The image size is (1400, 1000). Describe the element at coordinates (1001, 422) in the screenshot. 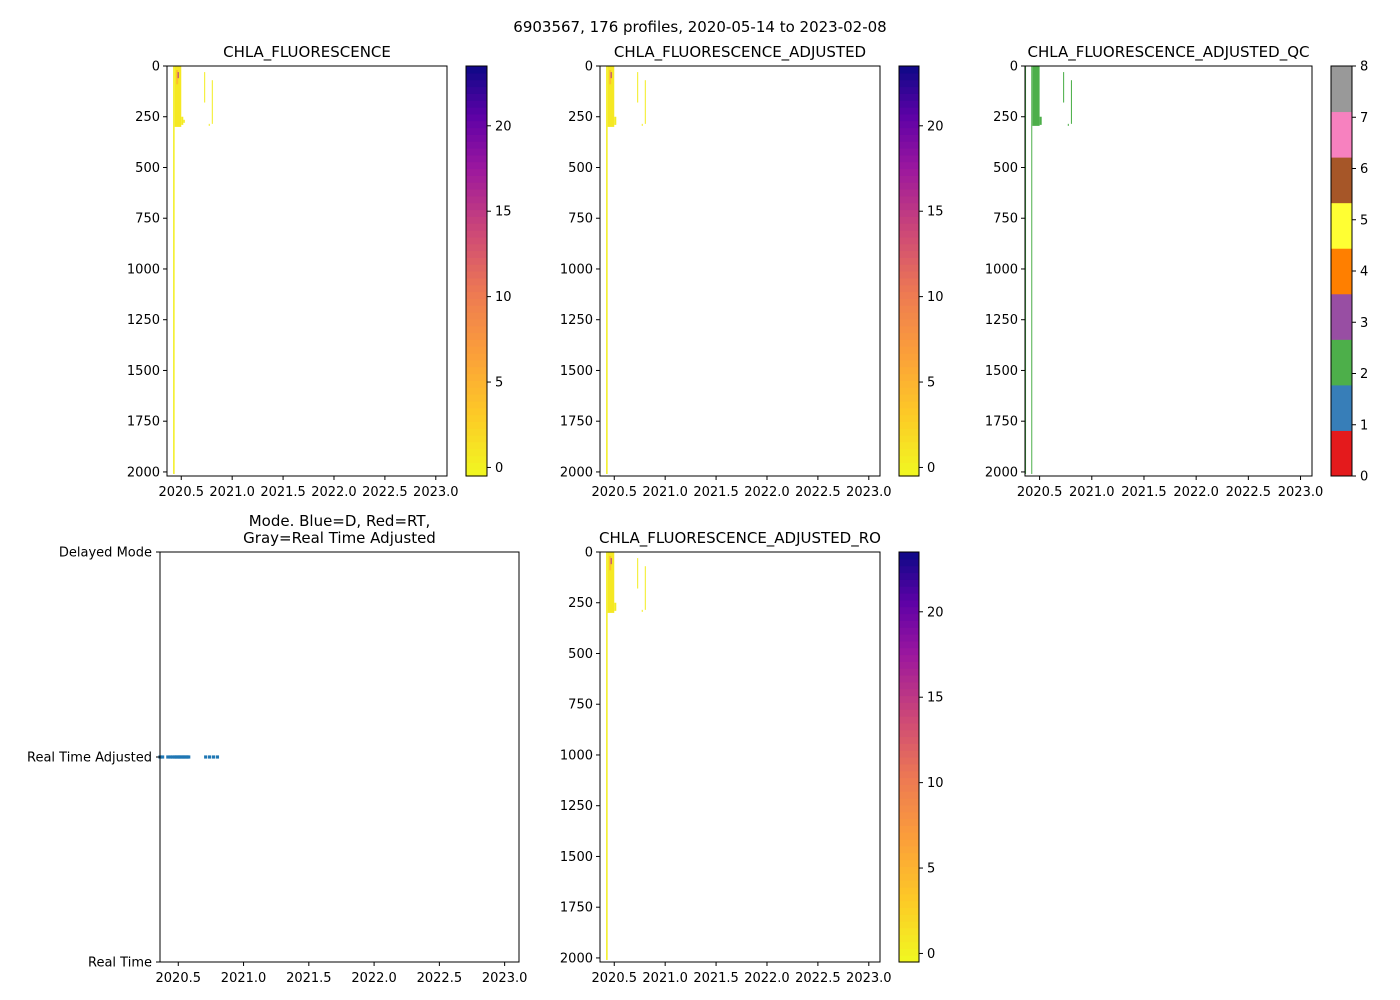

I see `y-tick-label: 1750` at that location.